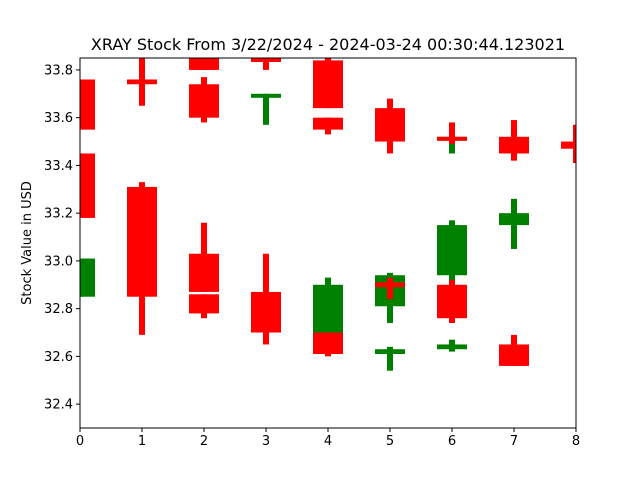 This screenshot has width=640, height=480. What do you see at coordinates (58, 214) in the screenshot?
I see `y-tick-label: 33.2` at bounding box center [58, 214].